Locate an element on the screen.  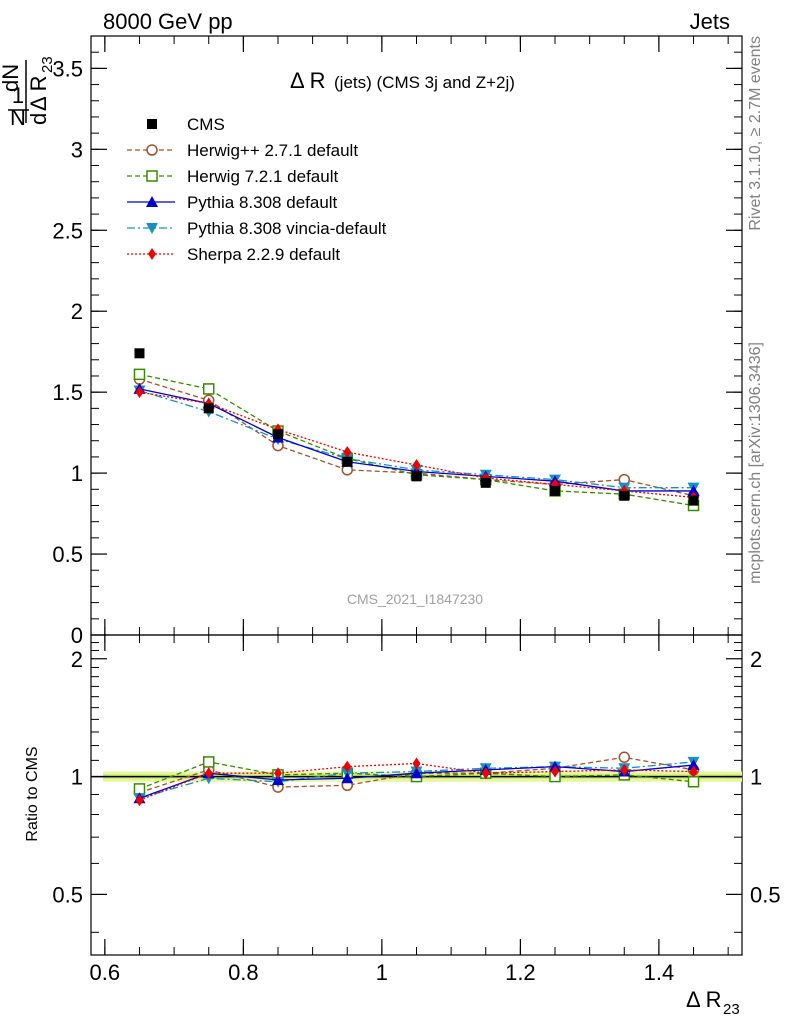
ratio-series-line is located at coordinates (416, 781).